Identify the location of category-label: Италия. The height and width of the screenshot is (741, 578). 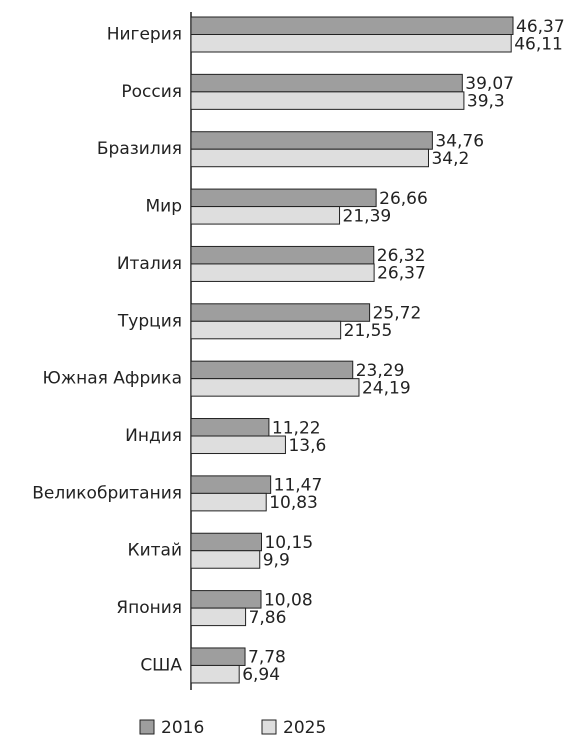
(149, 264).